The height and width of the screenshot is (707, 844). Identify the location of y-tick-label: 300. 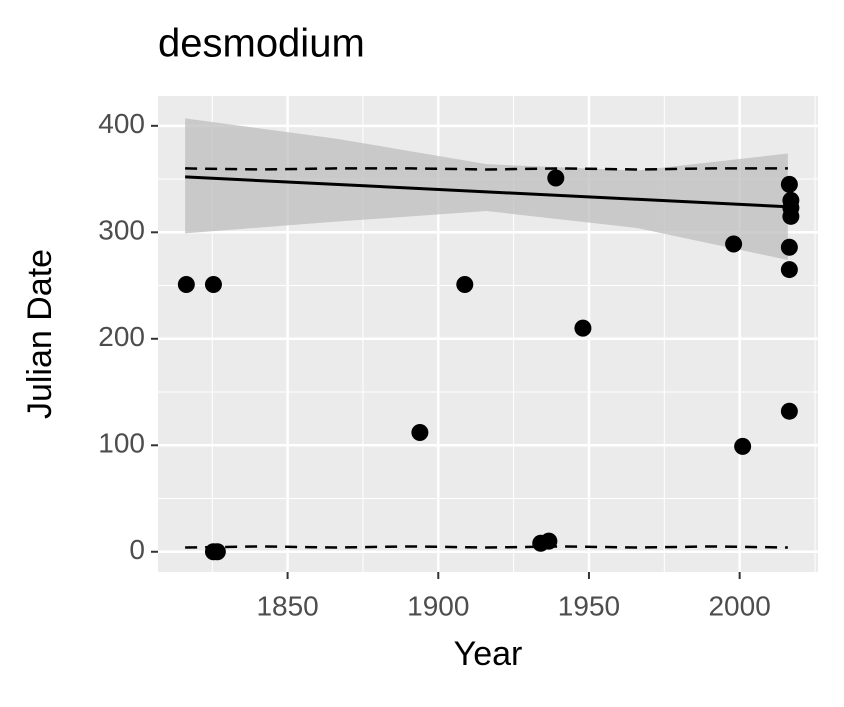
(121, 230).